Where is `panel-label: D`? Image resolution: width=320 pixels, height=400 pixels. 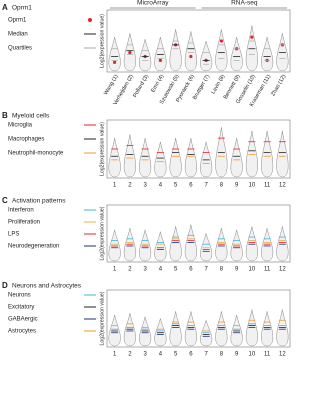
panel-label: D is located at coordinates (5, 285).